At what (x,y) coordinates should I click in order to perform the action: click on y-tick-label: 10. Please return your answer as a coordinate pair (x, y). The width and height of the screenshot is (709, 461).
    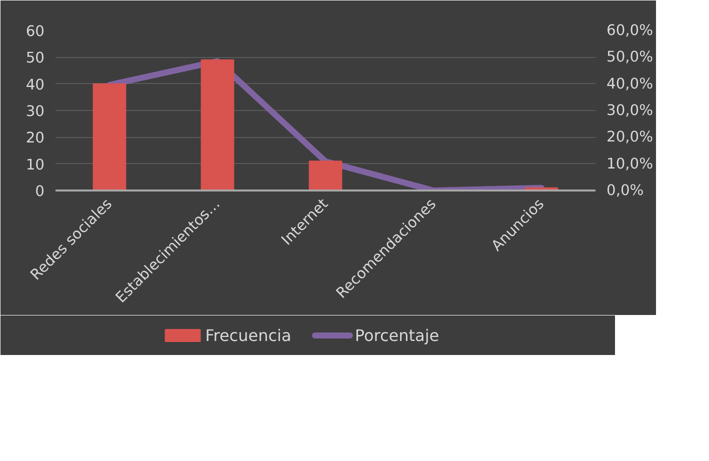
    Looking at the image, I should click on (35, 165).